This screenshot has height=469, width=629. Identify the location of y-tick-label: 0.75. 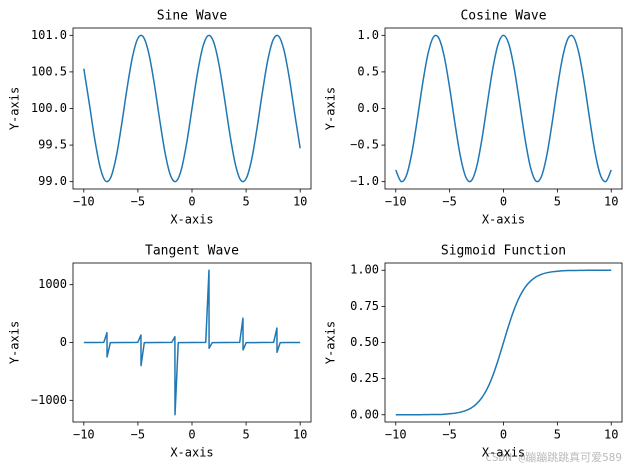
(364, 306).